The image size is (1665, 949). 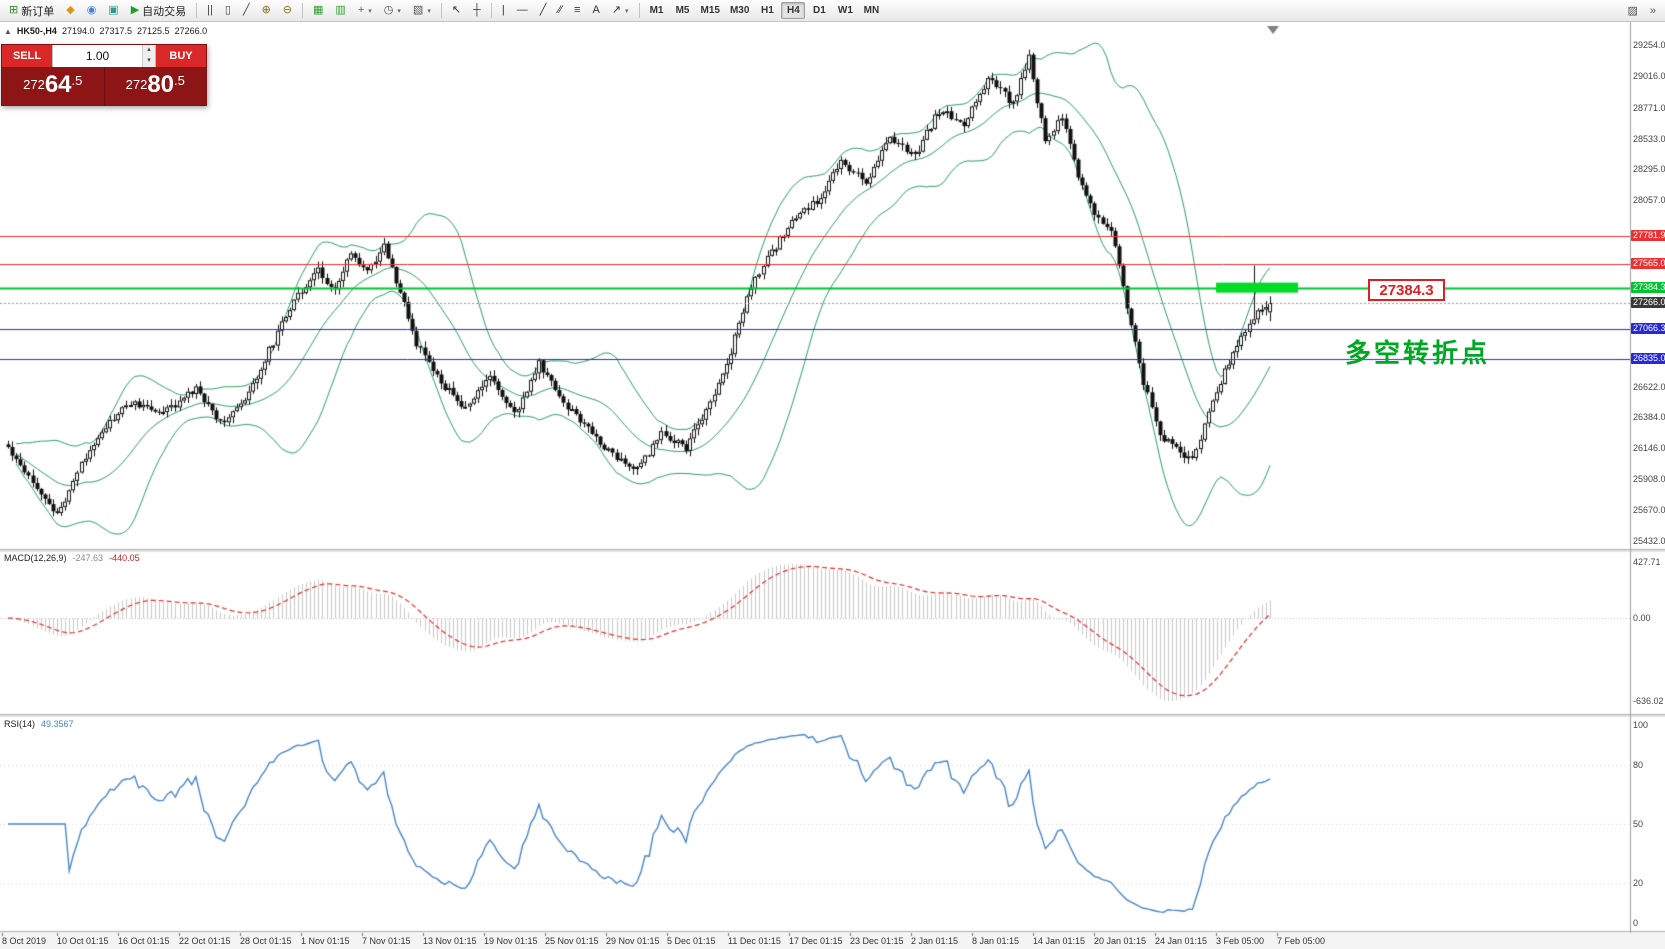 I want to click on arrow-tools-icon: ↗, so click(x=616, y=10).